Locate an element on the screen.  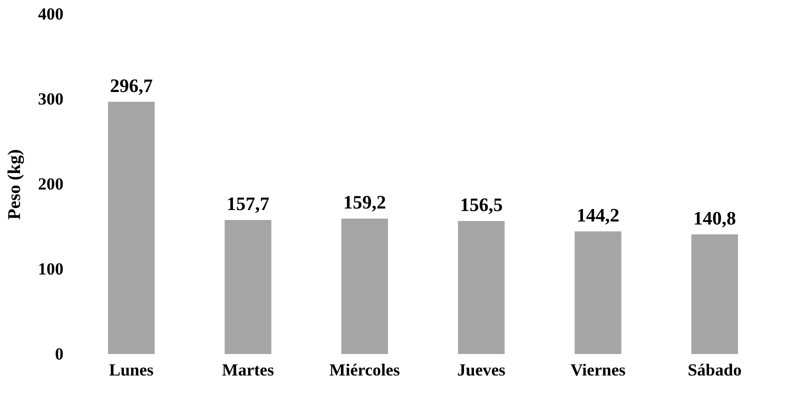
data-label: 144,2 is located at coordinates (598, 215).